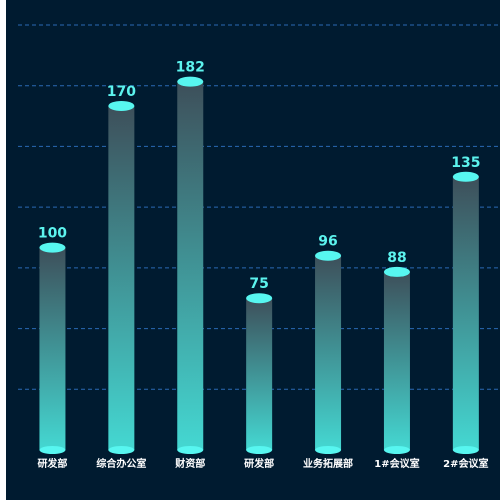 The width and height of the screenshot is (500, 500). What do you see at coordinates (327, 242) in the screenshot?
I see `data-label: 96` at bounding box center [327, 242].